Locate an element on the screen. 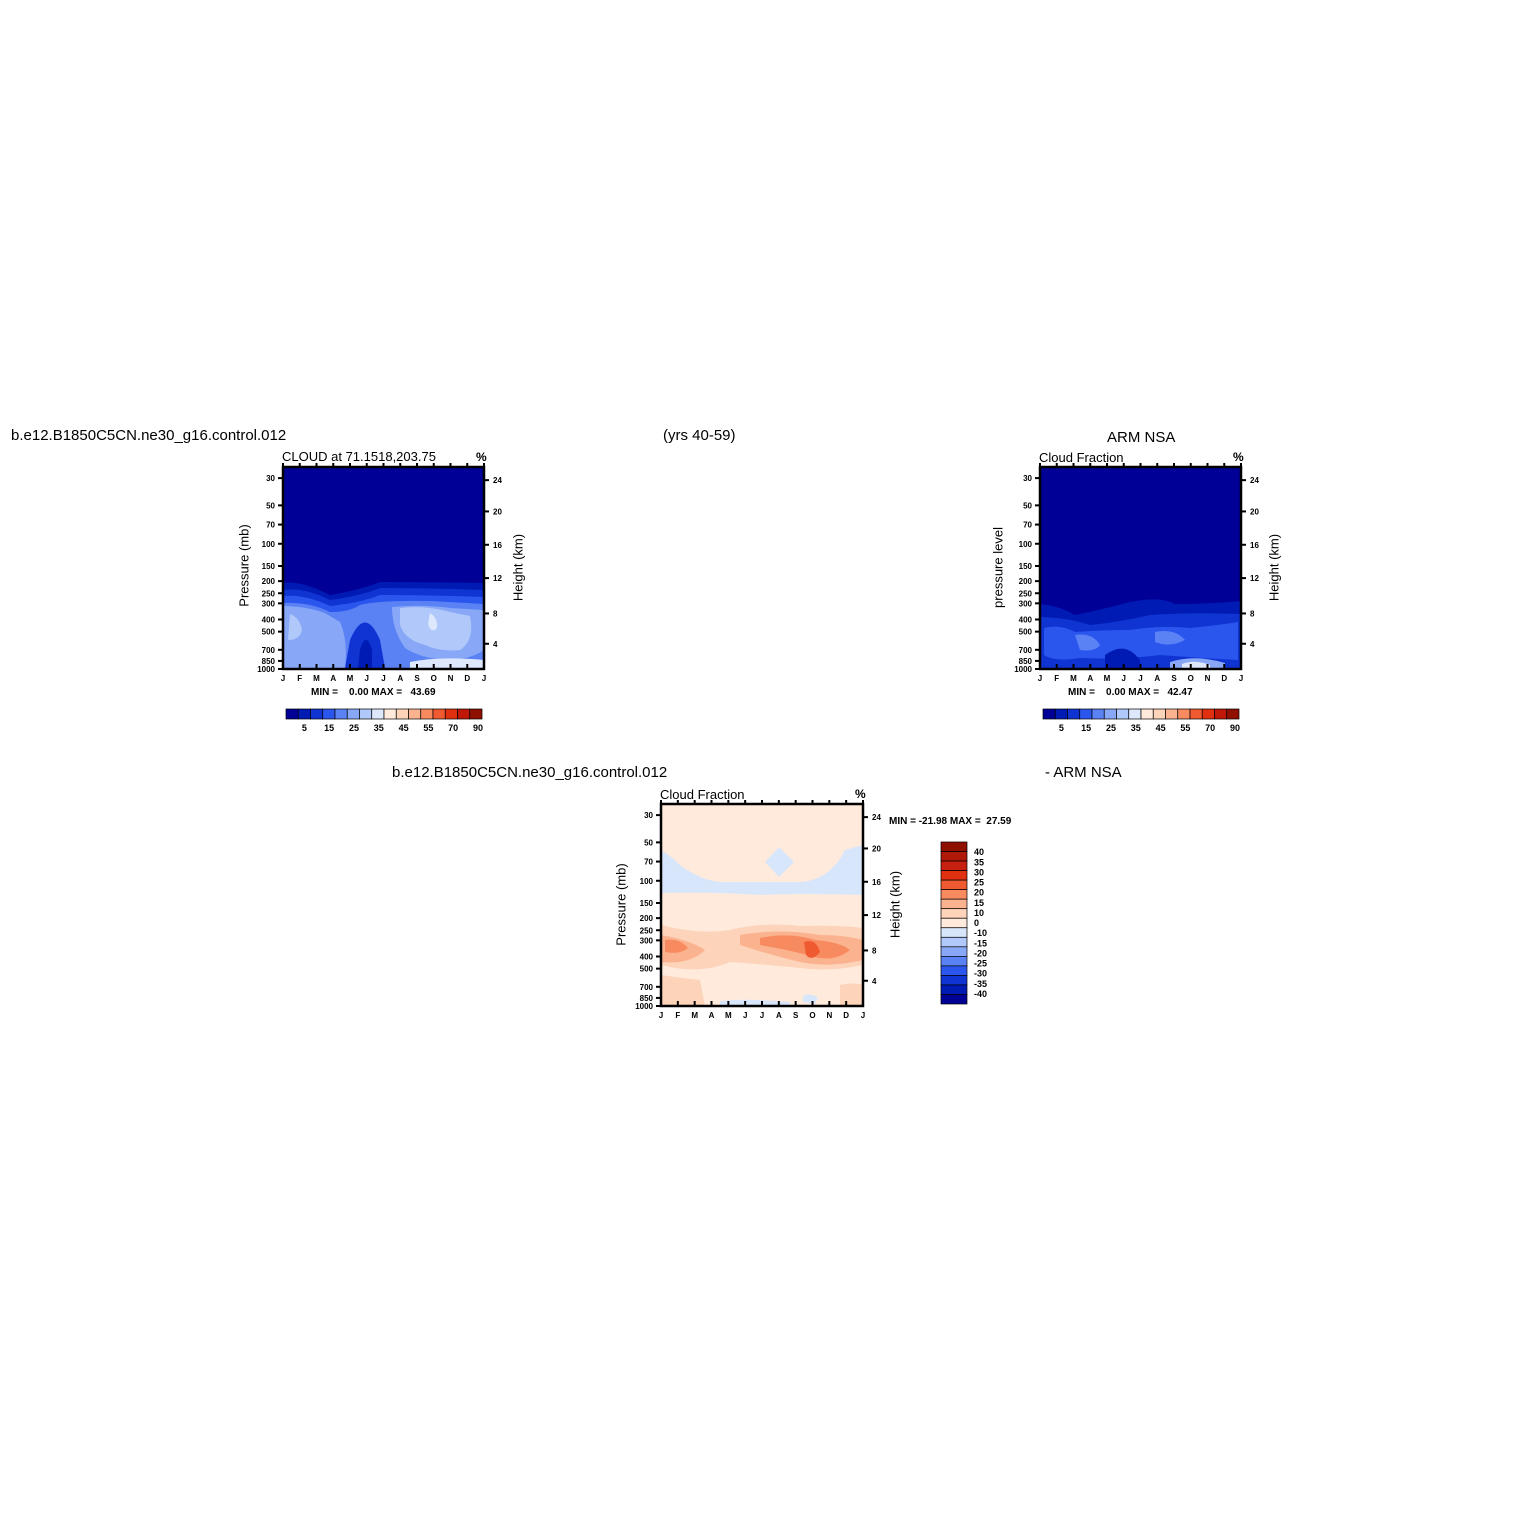 The height and width of the screenshot is (1525, 1525). rtick-label-diff: 8 is located at coordinates (874, 950).